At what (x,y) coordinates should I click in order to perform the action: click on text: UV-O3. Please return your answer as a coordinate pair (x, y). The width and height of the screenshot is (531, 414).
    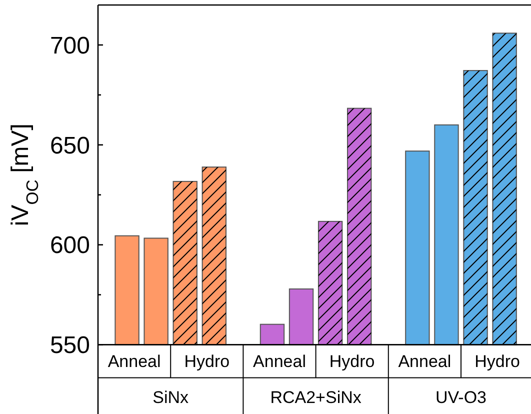
    Looking at the image, I should click on (461, 397).